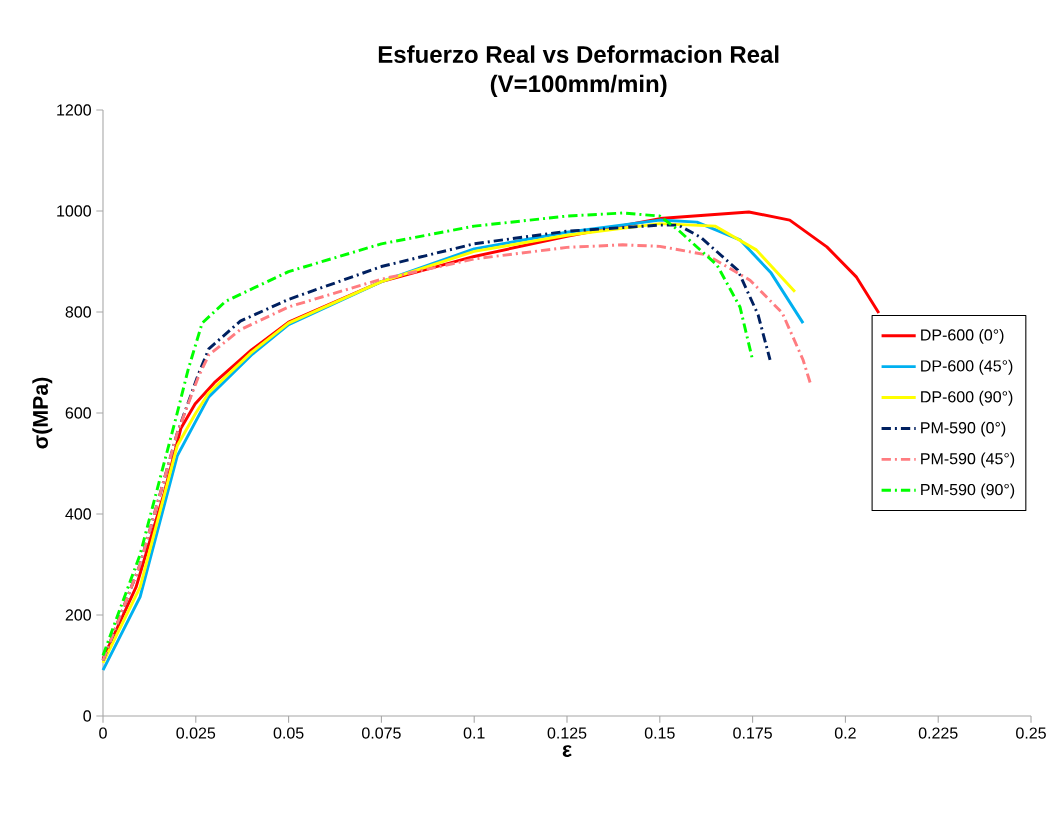 This screenshot has width=1060, height=814. Describe the element at coordinates (474, 733) in the screenshot. I see `x-tick-label: 0.1` at that location.